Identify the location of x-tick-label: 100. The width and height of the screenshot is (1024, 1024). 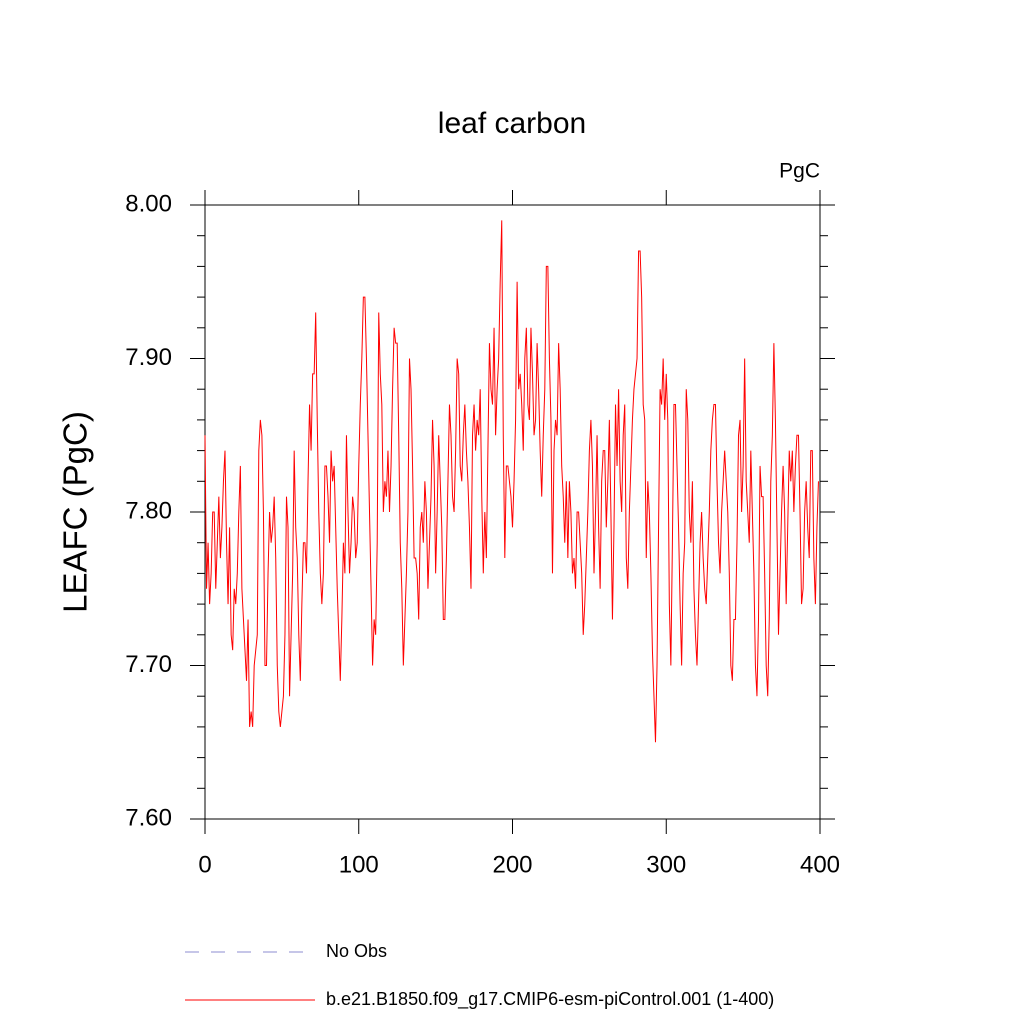
(359, 864).